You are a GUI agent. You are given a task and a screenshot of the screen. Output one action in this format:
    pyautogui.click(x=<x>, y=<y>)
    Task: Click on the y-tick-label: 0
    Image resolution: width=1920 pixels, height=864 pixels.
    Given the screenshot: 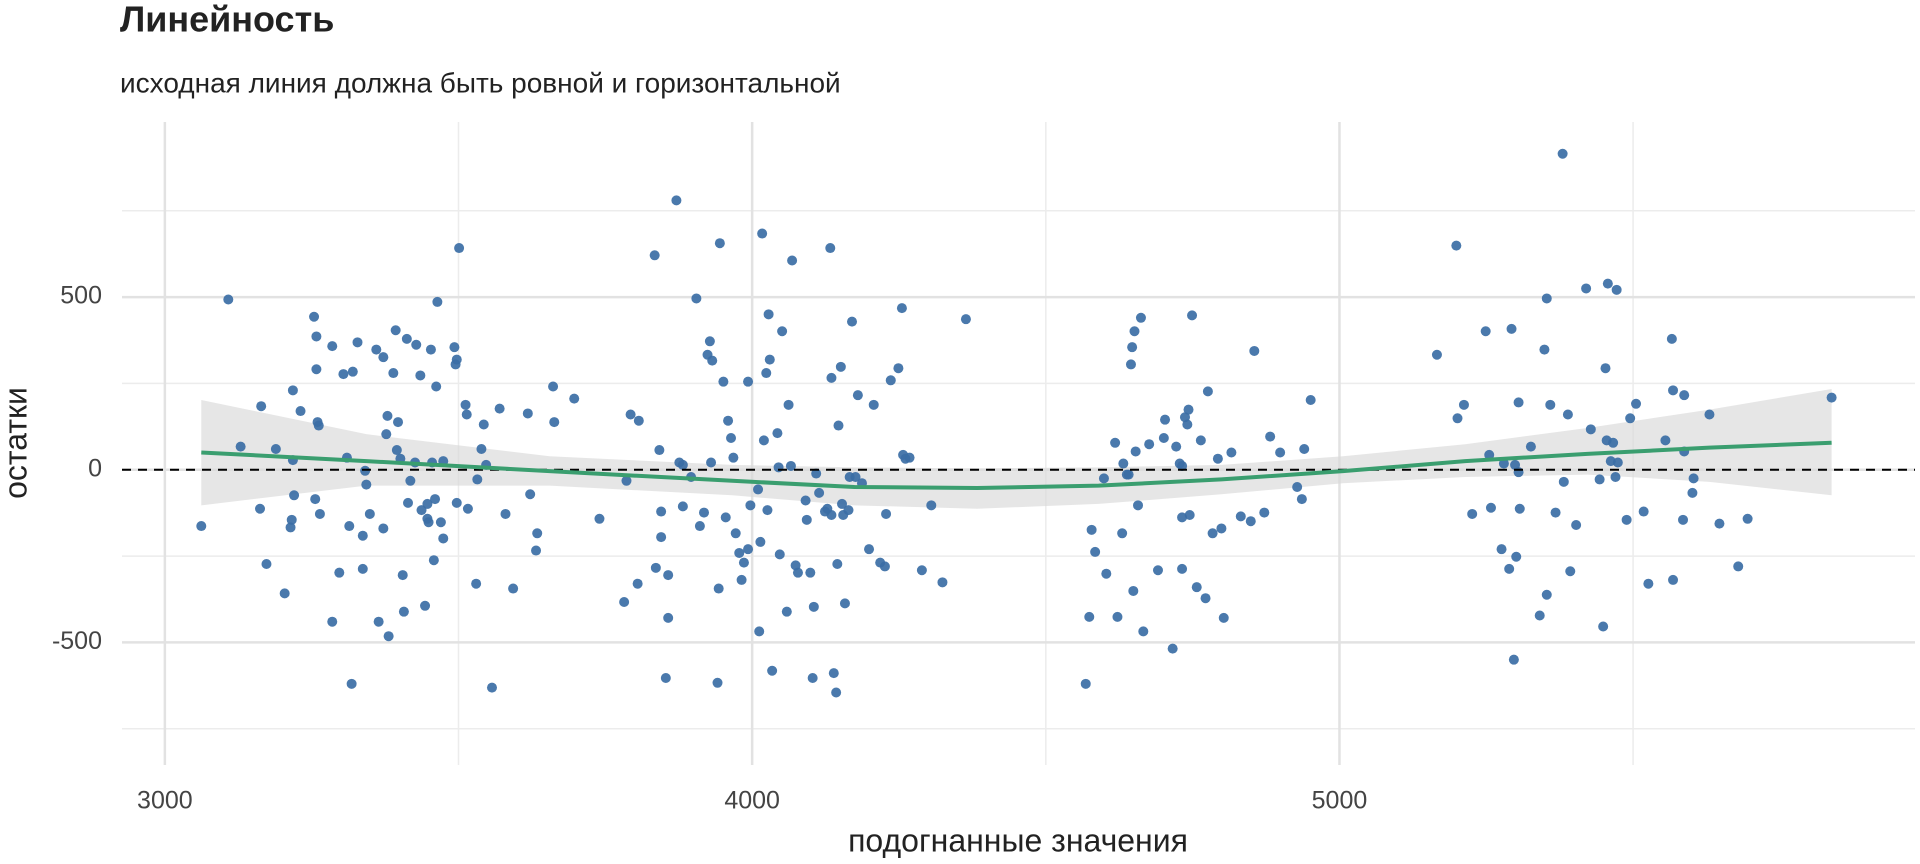 What is the action you would take?
    pyautogui.click(x=95, y=468)
    